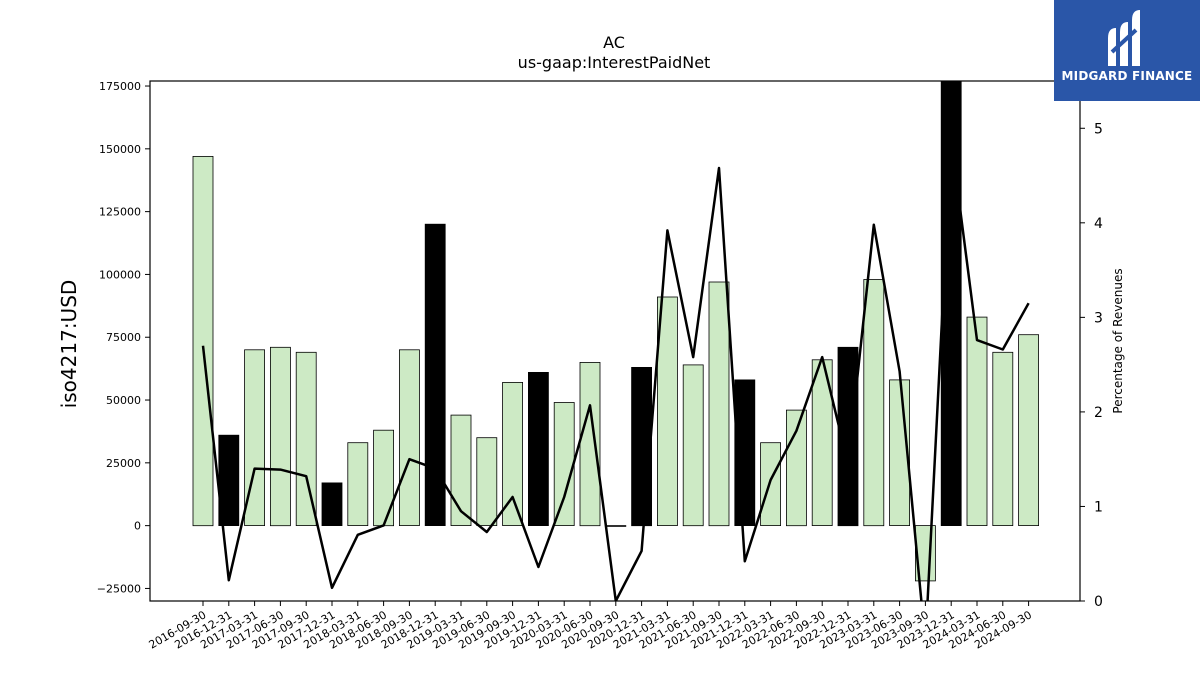 Image resolution: width=1200 pixels, height=675 pixels. Describe the element at coordinates (614, 62) in the screenshot. I see `chart-subtitle: us-gaap:InterestPaidNet` at that location.